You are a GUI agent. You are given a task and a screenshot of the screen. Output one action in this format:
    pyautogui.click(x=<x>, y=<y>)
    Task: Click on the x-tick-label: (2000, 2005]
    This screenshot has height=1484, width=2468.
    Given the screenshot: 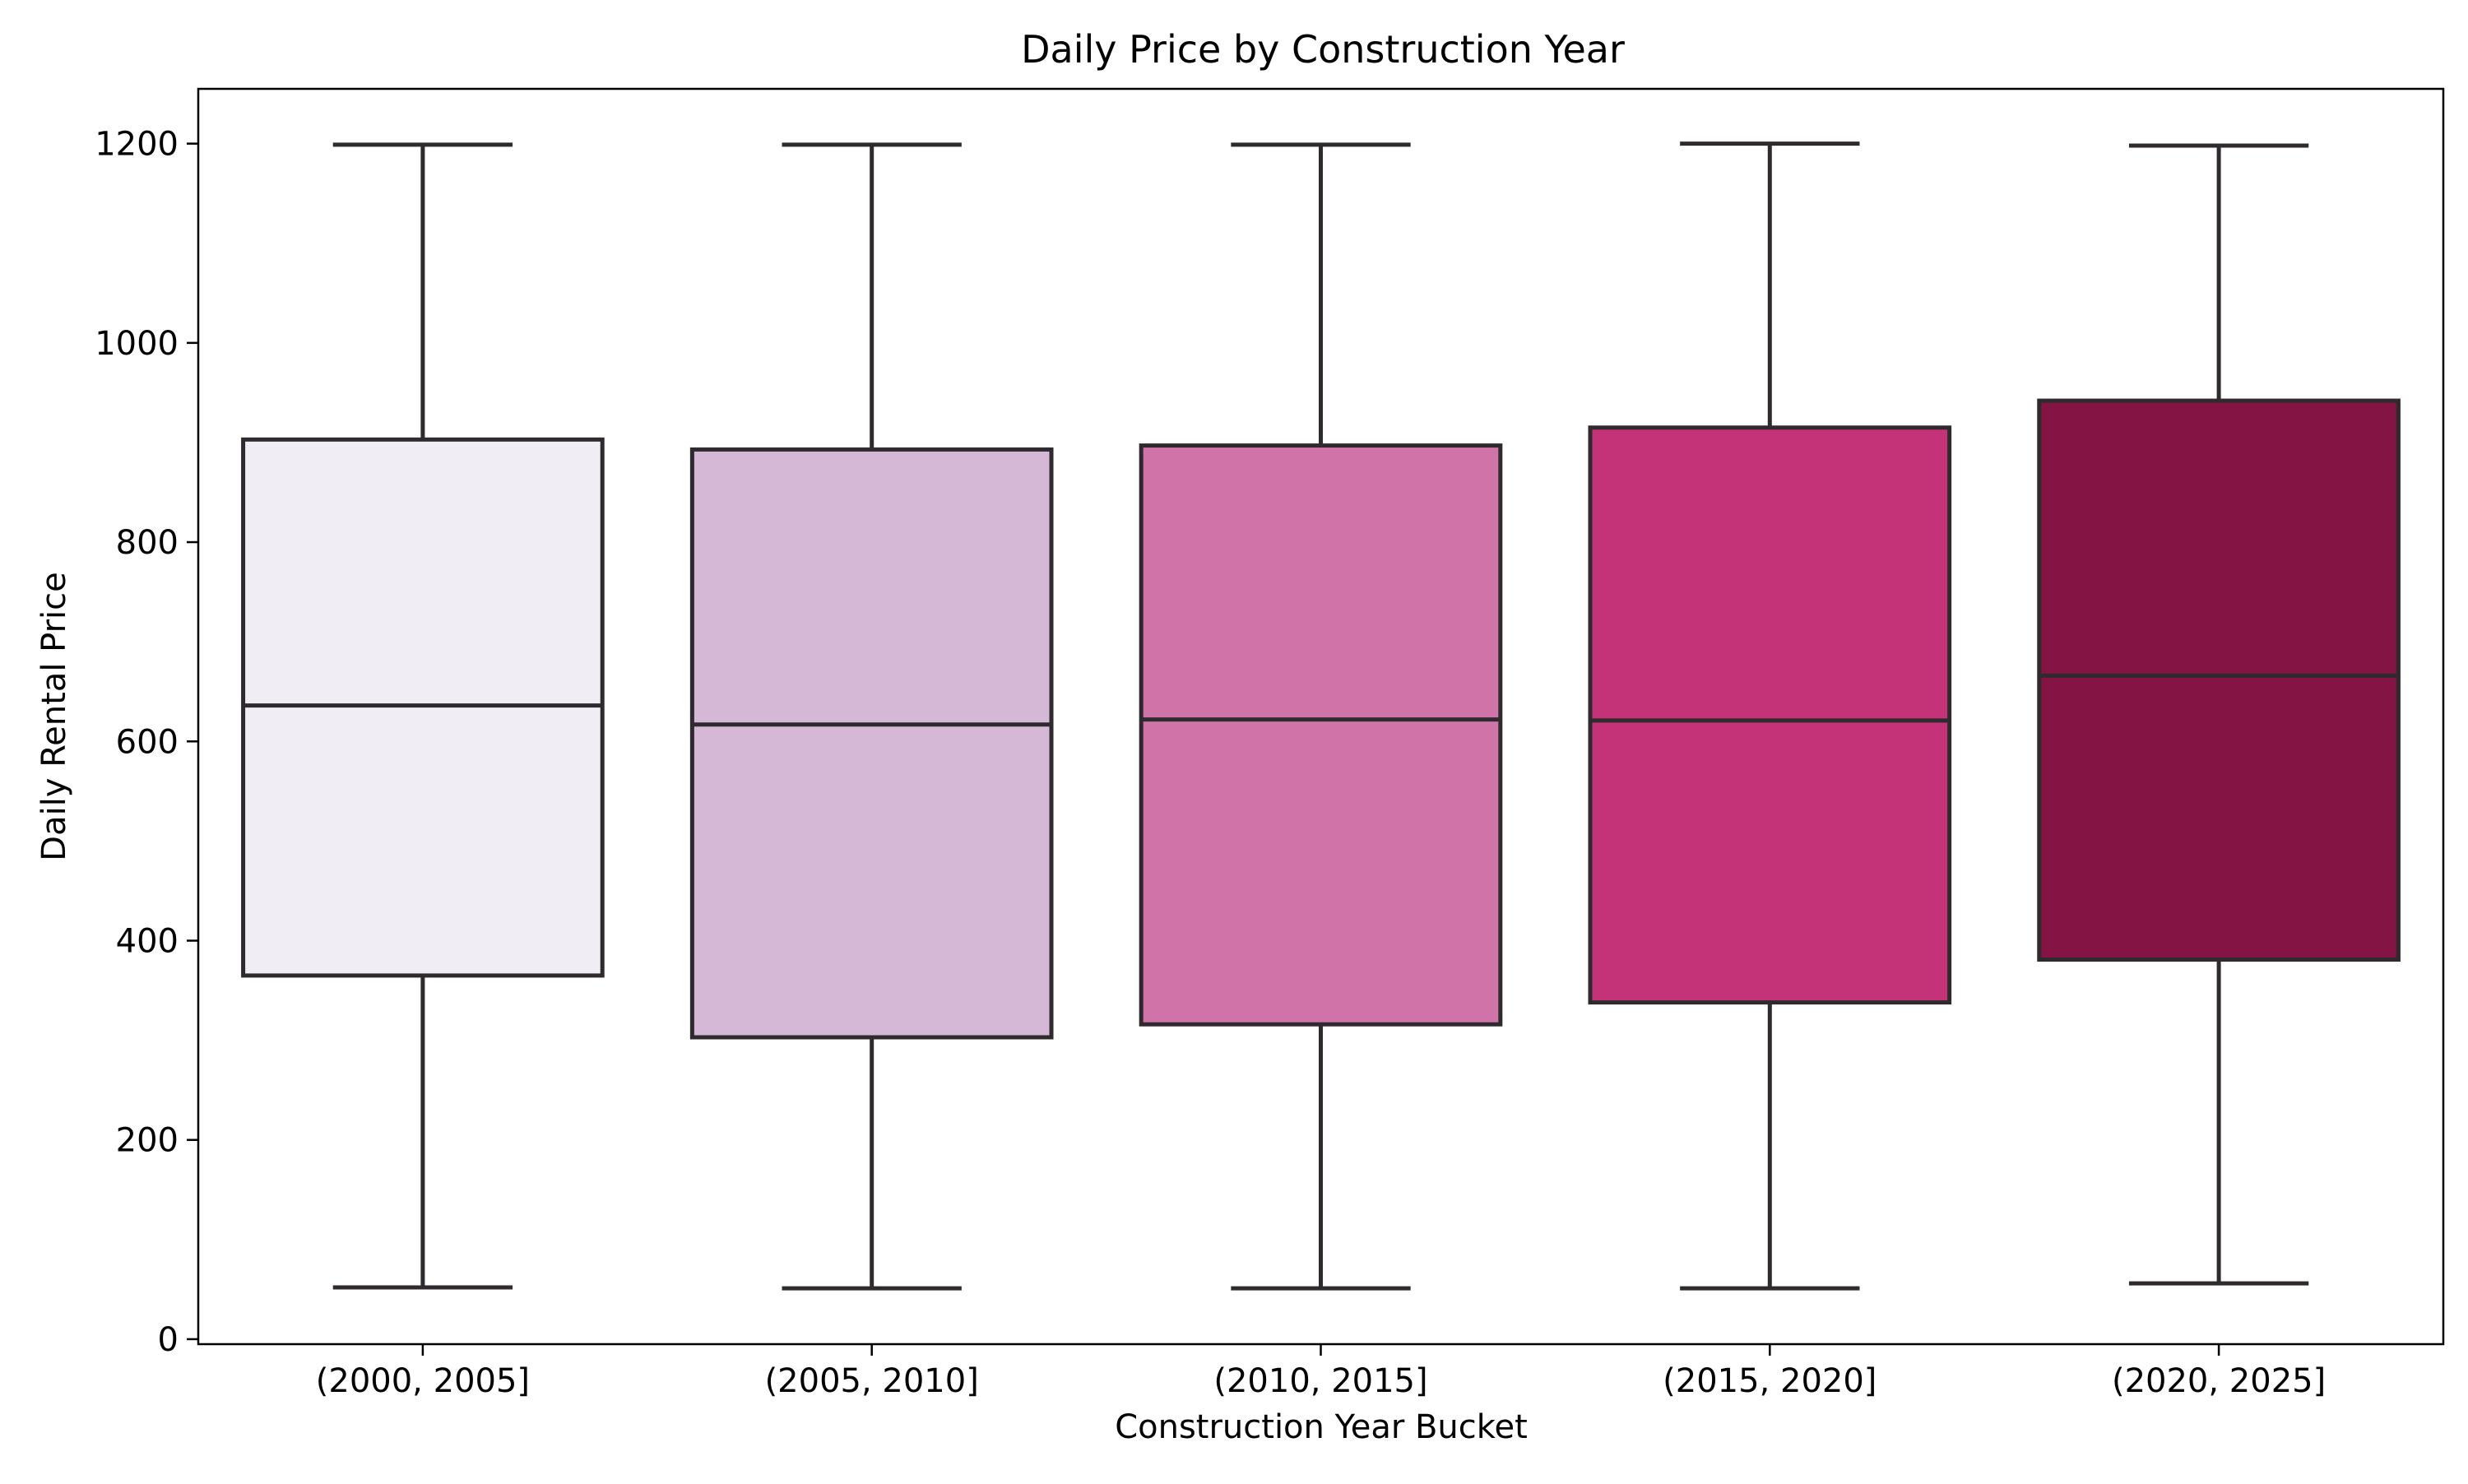 What is the action you would take?
    pyautogui.click(x=423, y=1381)
    